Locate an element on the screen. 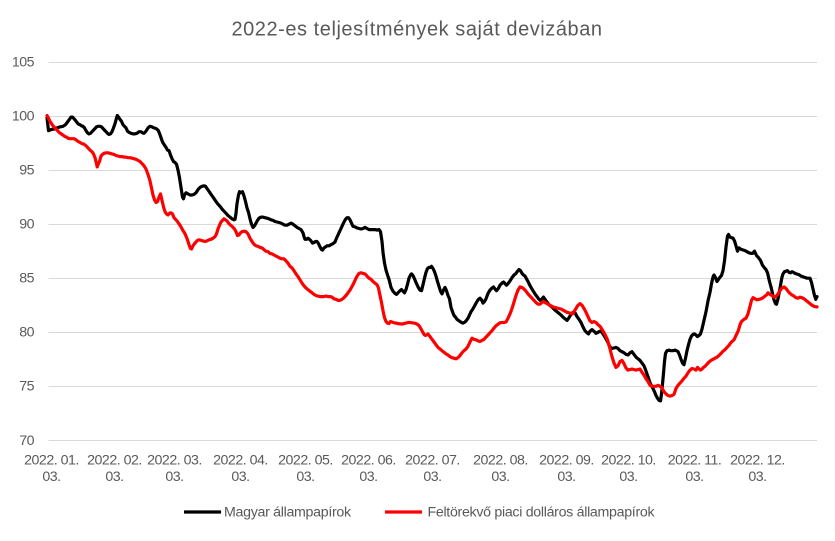 The image size is (835, 541). svg-text: 2022. 12. is located at coordinates (757, 461).